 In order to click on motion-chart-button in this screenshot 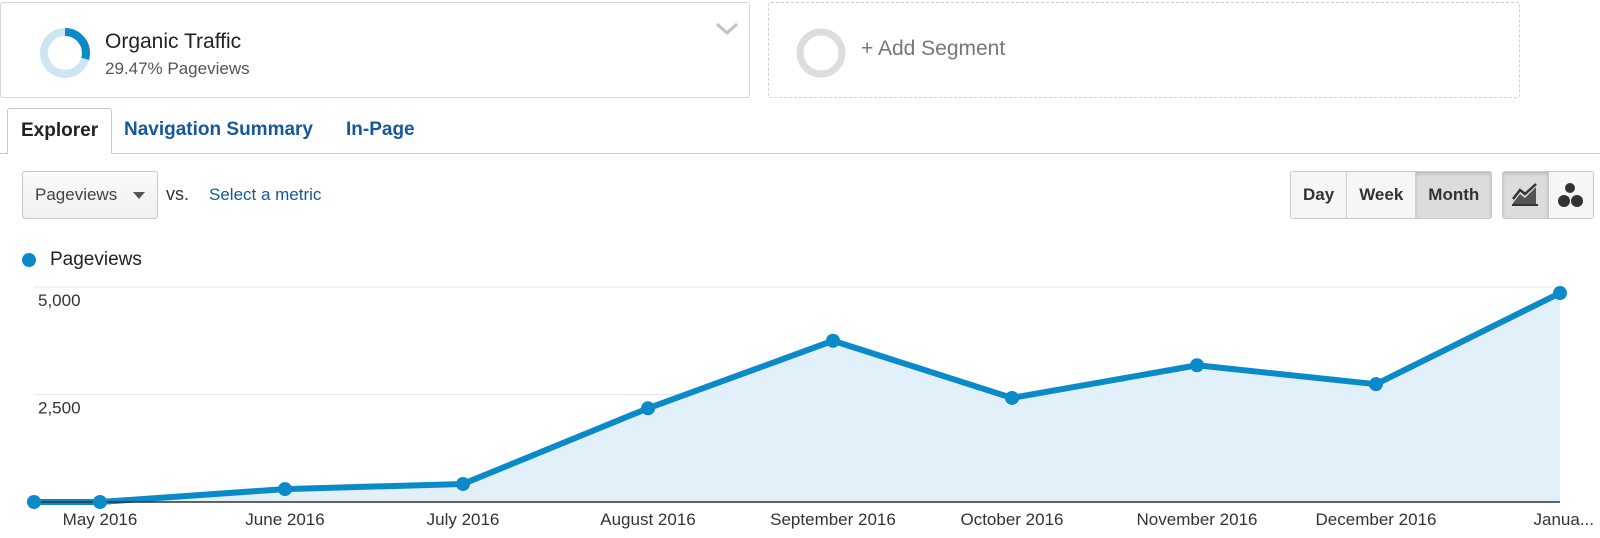, I will do `click(1570, 195)`.